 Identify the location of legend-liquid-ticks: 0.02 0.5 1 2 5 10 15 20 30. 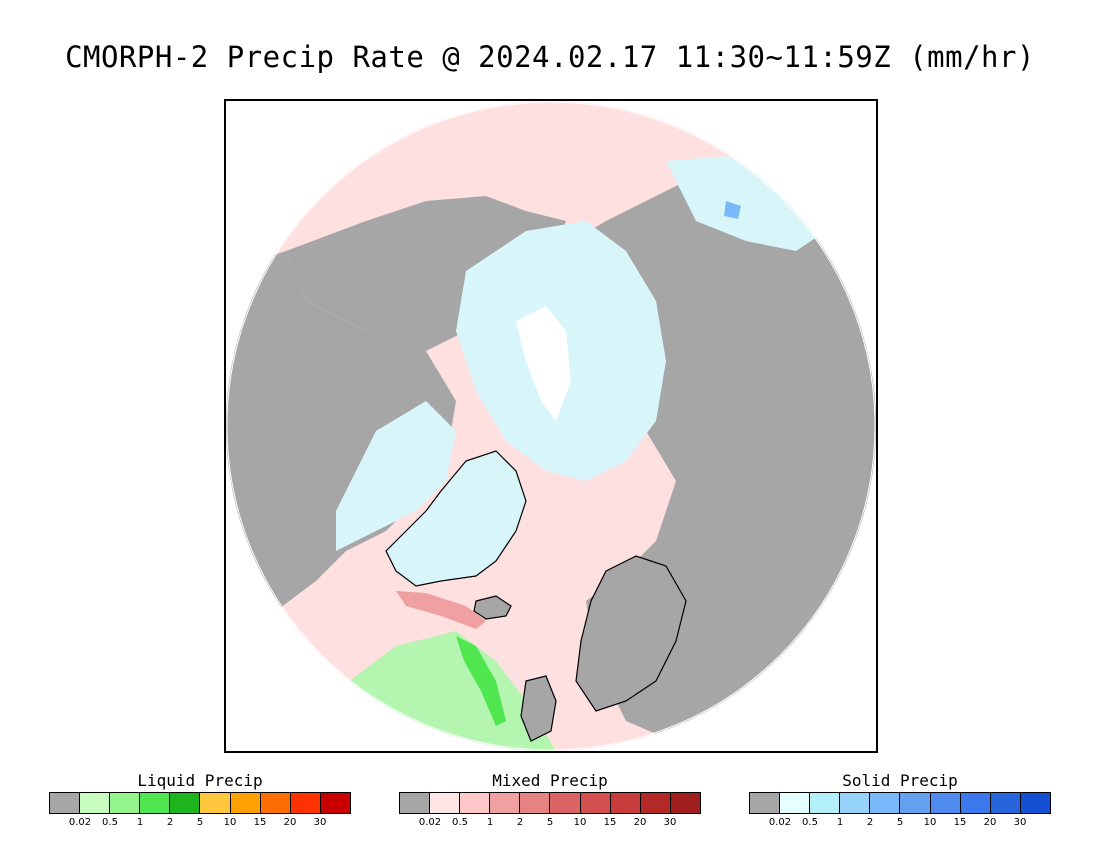
(200, 822).